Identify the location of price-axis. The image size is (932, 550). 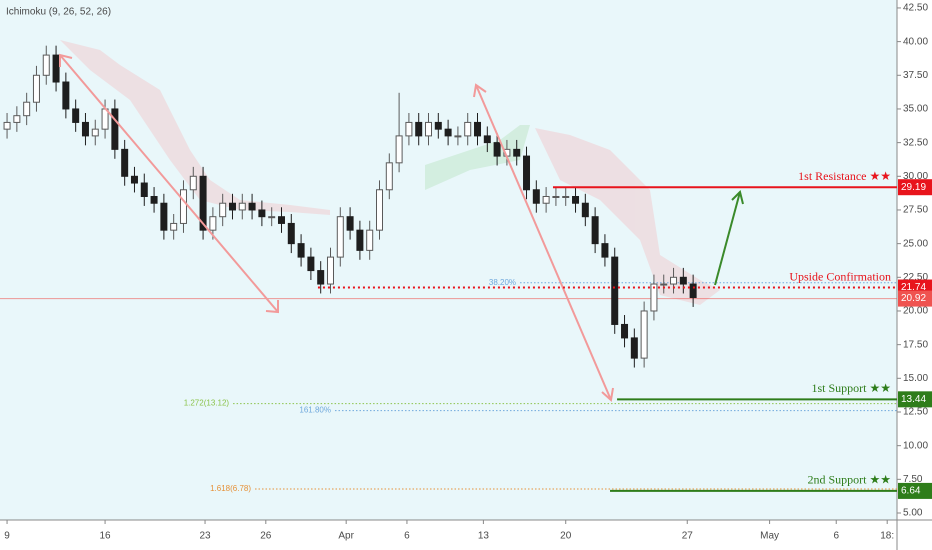
(914, 275).